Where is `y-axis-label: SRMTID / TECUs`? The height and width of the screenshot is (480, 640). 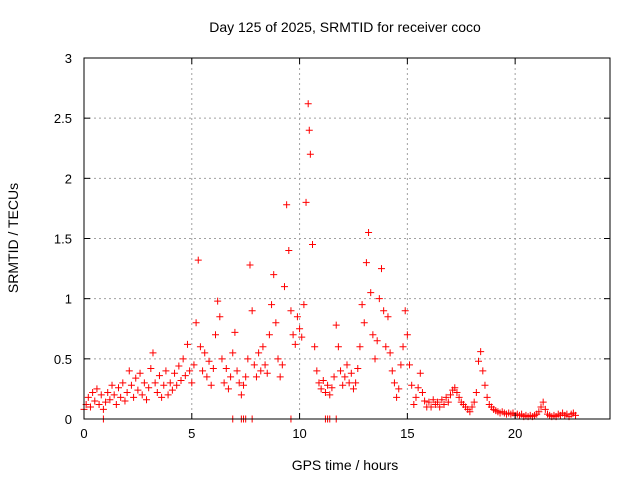 y-axis-label: SRMTID / TECUs is located at coordinates (13, 238).